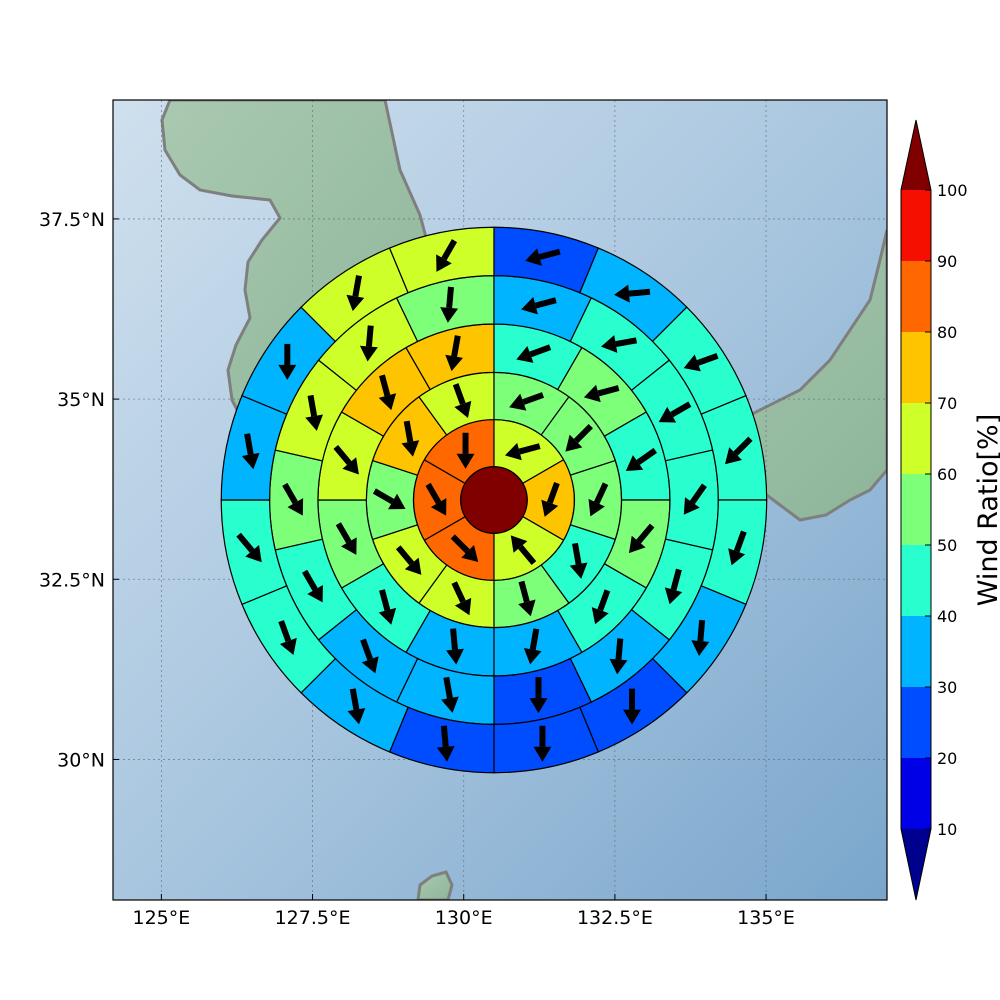 Image resolution: width=1000 pixels, height=1000 pixels. I want to click on x-tick-label: 125°E, so click(161, 918).